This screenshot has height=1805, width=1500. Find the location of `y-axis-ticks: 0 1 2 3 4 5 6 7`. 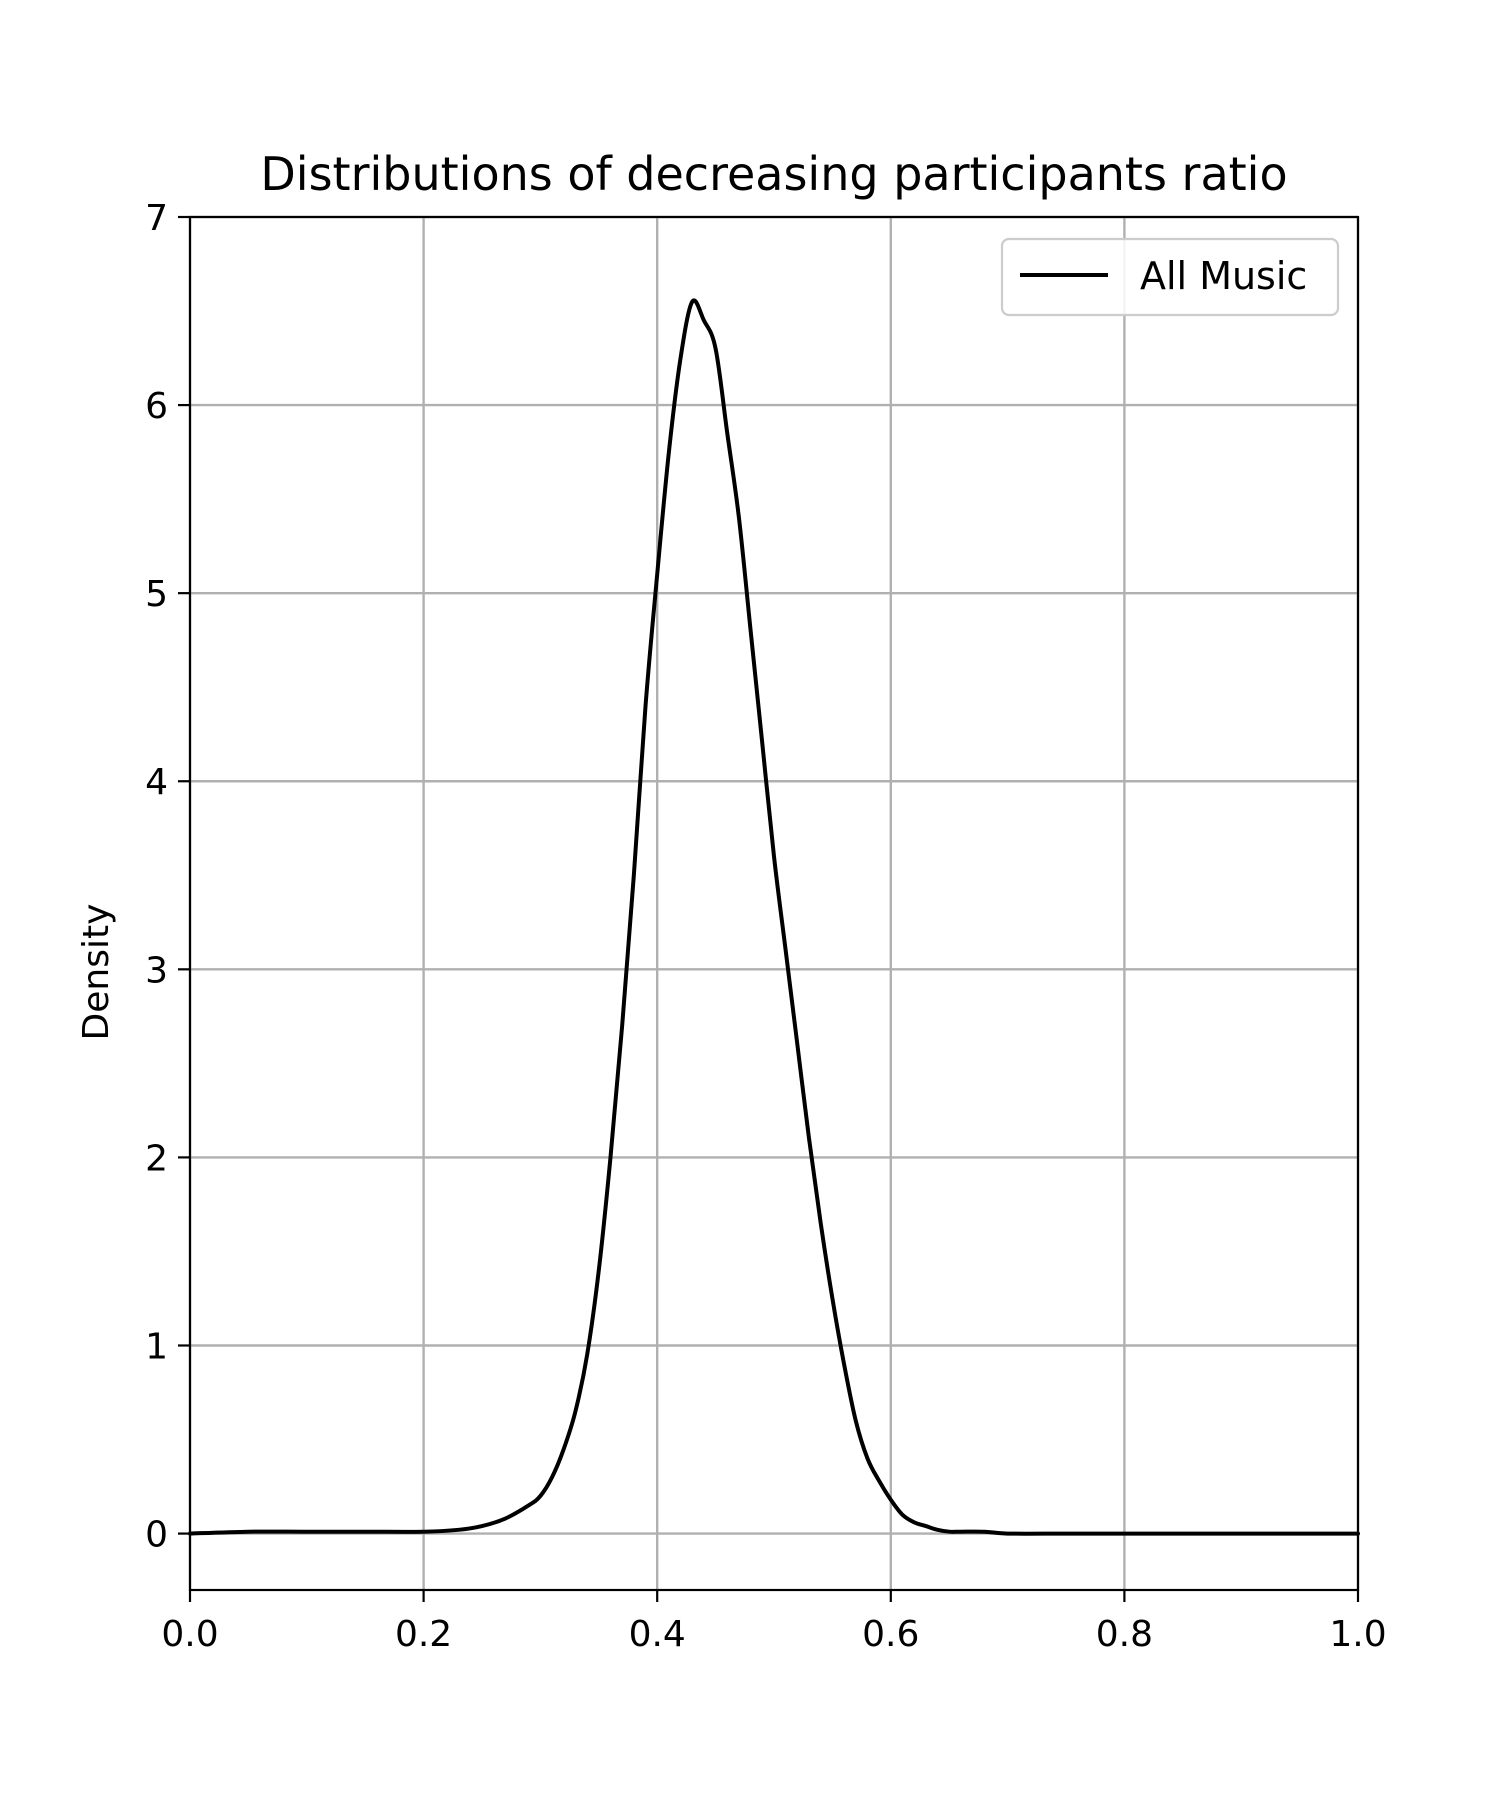

y-axis-ticks: 0 1 2 3 4 5 6 7 is located at coordinates (167, 877).